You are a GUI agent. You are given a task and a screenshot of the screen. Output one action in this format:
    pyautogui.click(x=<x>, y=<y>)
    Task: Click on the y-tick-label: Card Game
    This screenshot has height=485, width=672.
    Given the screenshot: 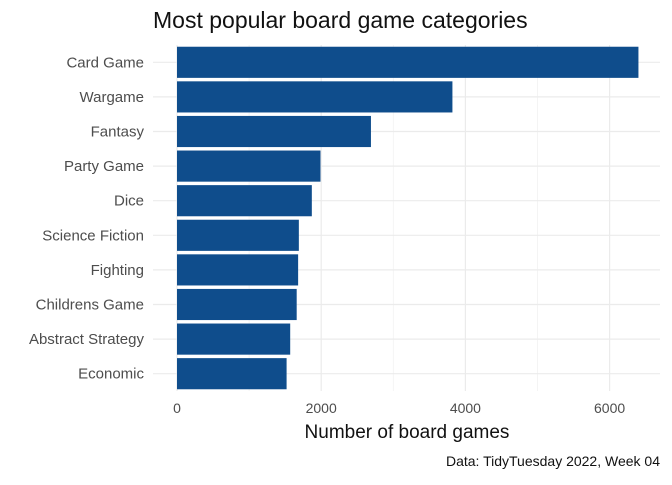 What is the action you would take?
    pyautogui.click(x=105, y=62)
    